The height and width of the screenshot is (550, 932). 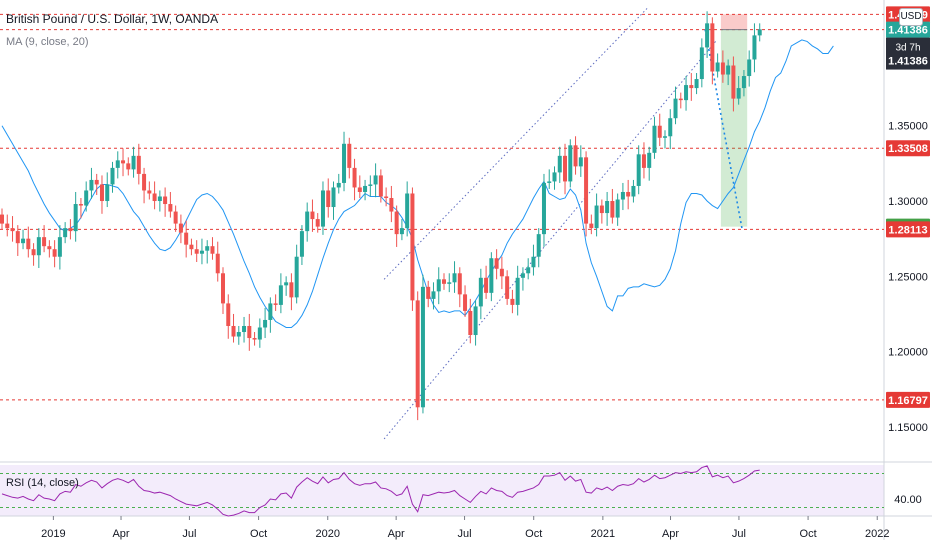 I want to click on countdown-text: 3d 7h, so click(x=907, y=48).